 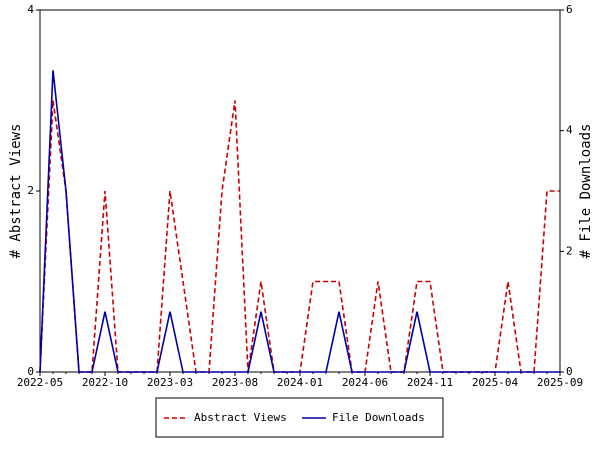 I want to click on x-tick-label: 2022-05, so click(x=40, y=382).